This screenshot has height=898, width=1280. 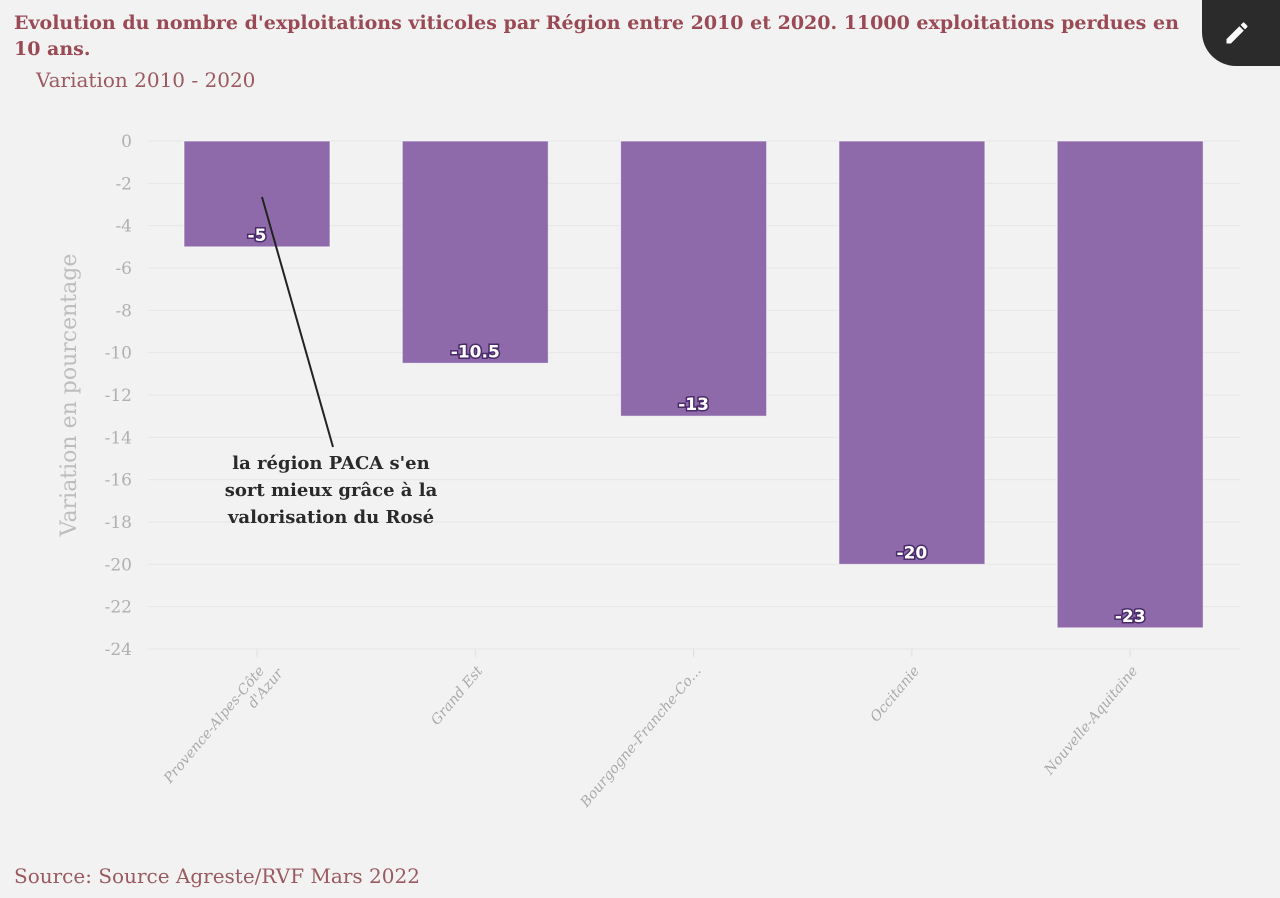 What do you see at coordinates (297, 322) in the screenshot?
I see `annotation-arrow` at bounding box center [297, 322].